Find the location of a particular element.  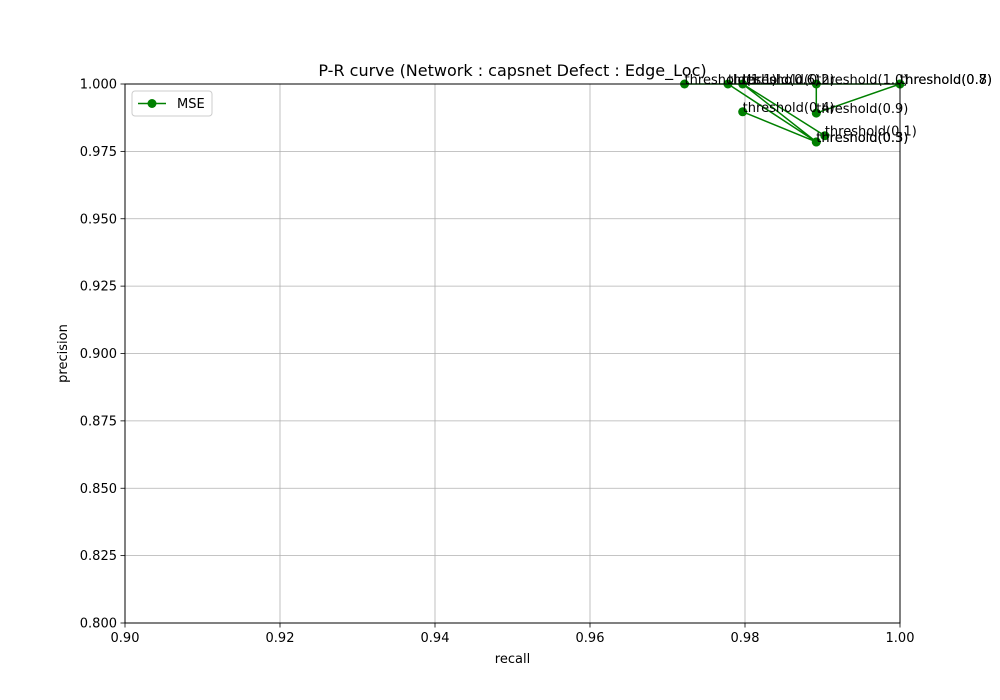

data-point-label: threshold(0.3) is located at coordinates (862, 138).